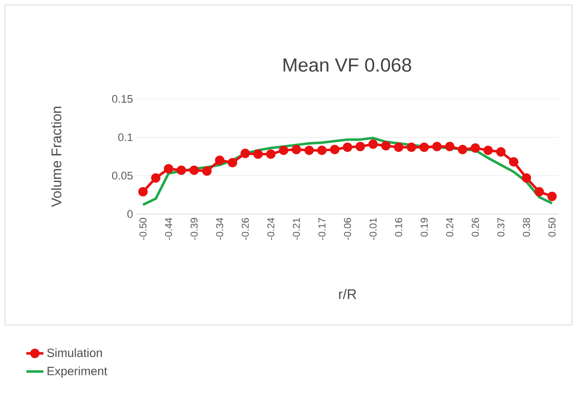 Image resolution: width=577 pixels, height=400 pixels. Describe the element at coordinates (475, 227) in the screenshot. I see `x-tick-label: 0.26` at that location.